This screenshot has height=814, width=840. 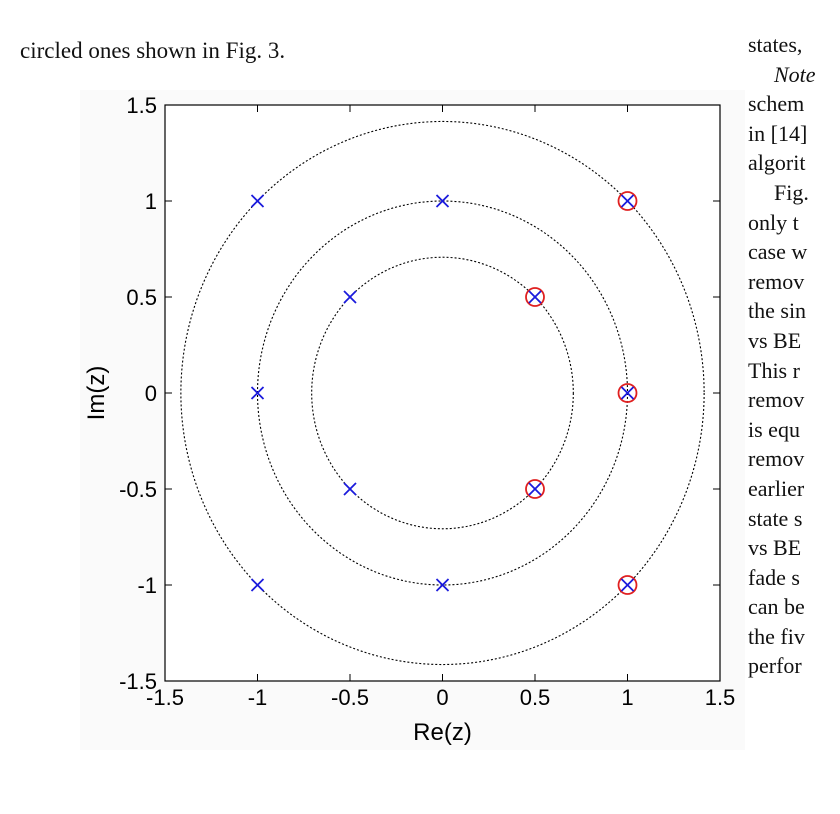 What do you see at coordinates (774, 577) in the screenshot?
I see `right-column-line: fade s` at bounding box center [774, 577].